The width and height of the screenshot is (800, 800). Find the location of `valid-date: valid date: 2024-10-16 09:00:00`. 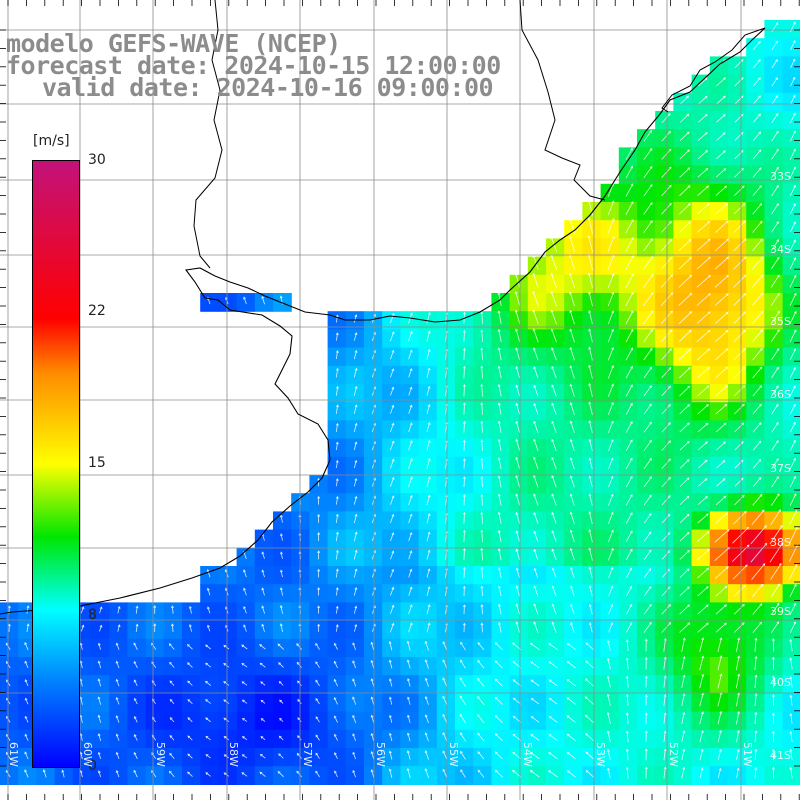

valid-date: valid date: 2024-10-16 09:00:00 is located at coordinates (268, 87).